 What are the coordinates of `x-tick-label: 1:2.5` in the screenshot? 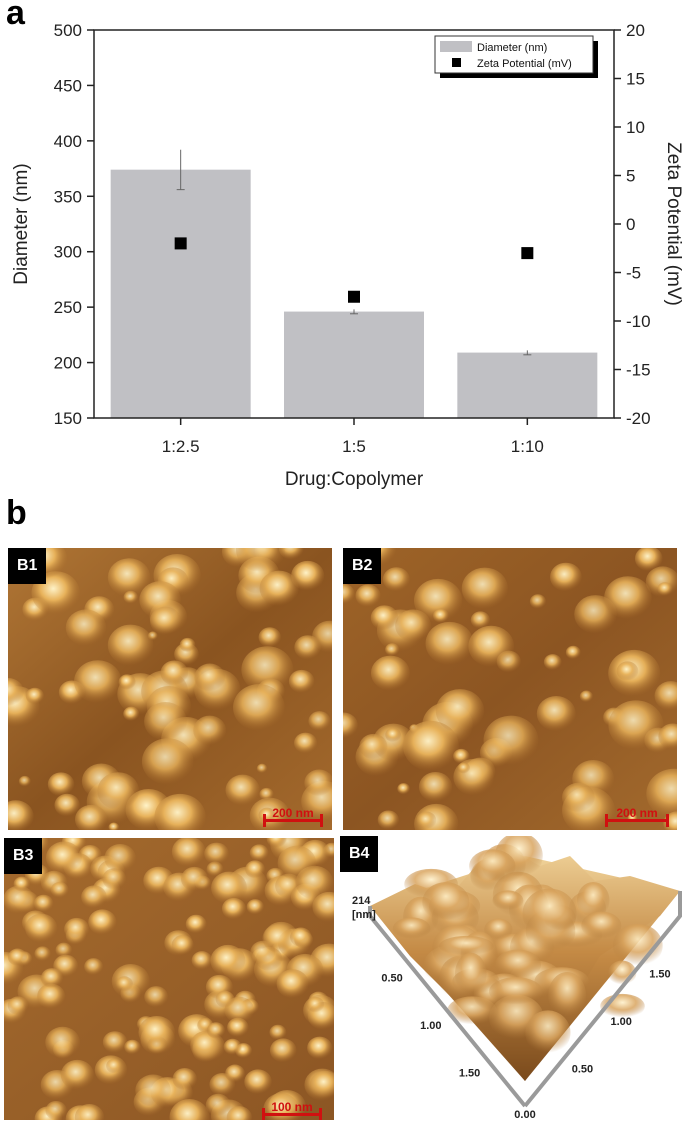 It's located at (181, 446).